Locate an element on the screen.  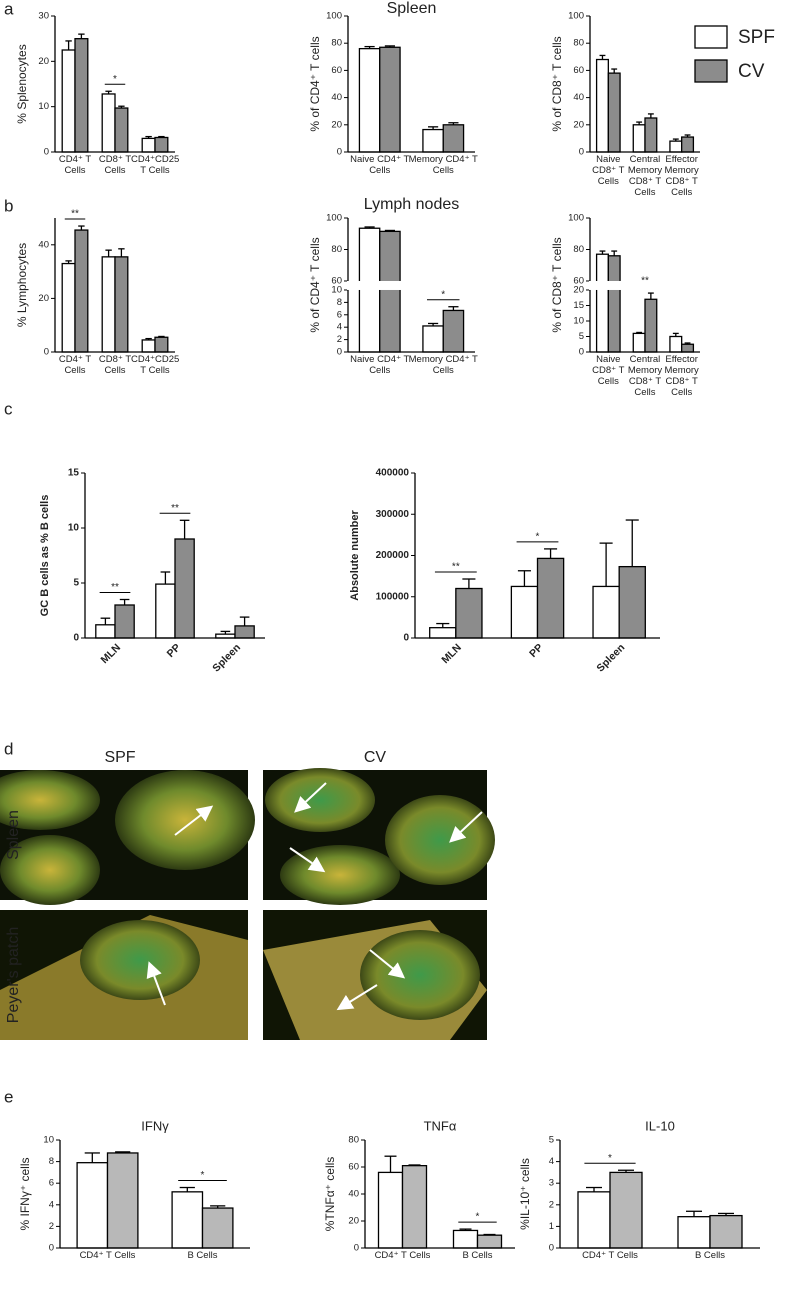
x-tick-label: CD8⁺ T Cells is located at coordinates (115, 365).